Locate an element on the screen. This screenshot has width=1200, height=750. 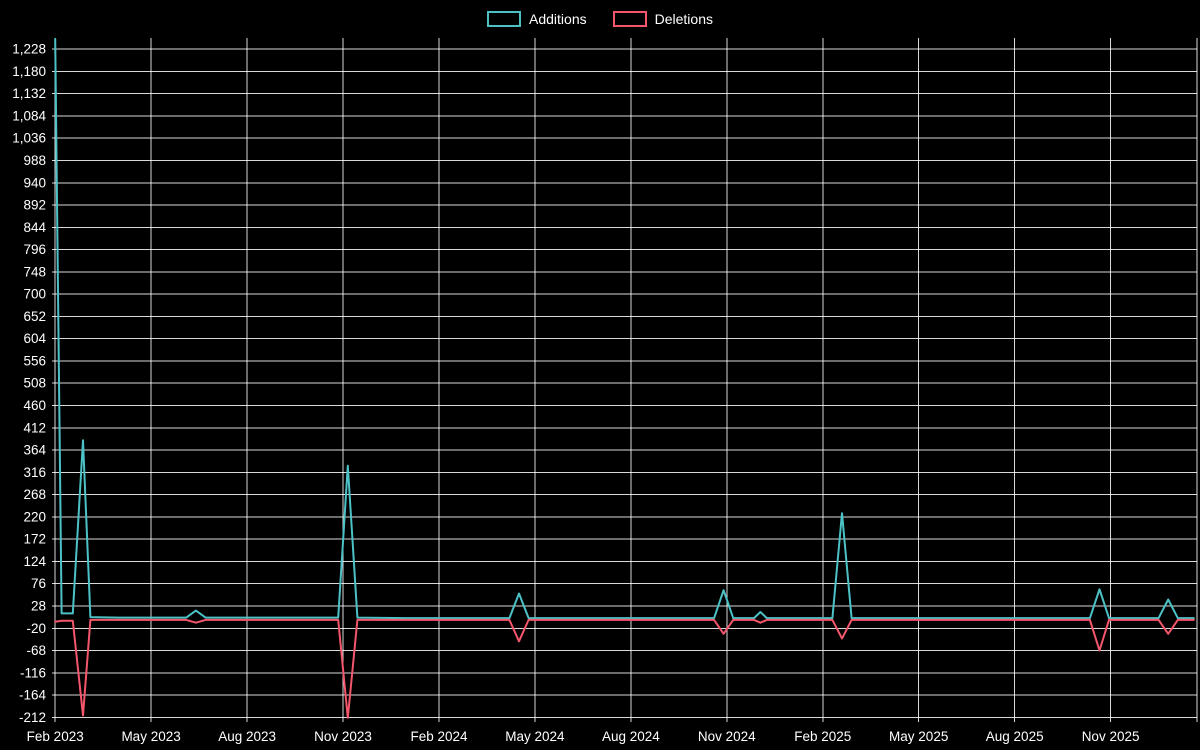
y-axis-tick-label: 556 is located at coordinates (34, 360).